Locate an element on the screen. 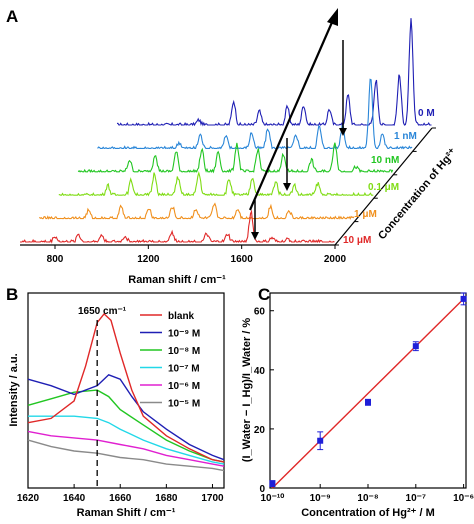  panel-a-trace-labels: 10 μM 1 μM 0.1 μM 10 nM 1 nM 0 M is located at coordinates (389, 177).